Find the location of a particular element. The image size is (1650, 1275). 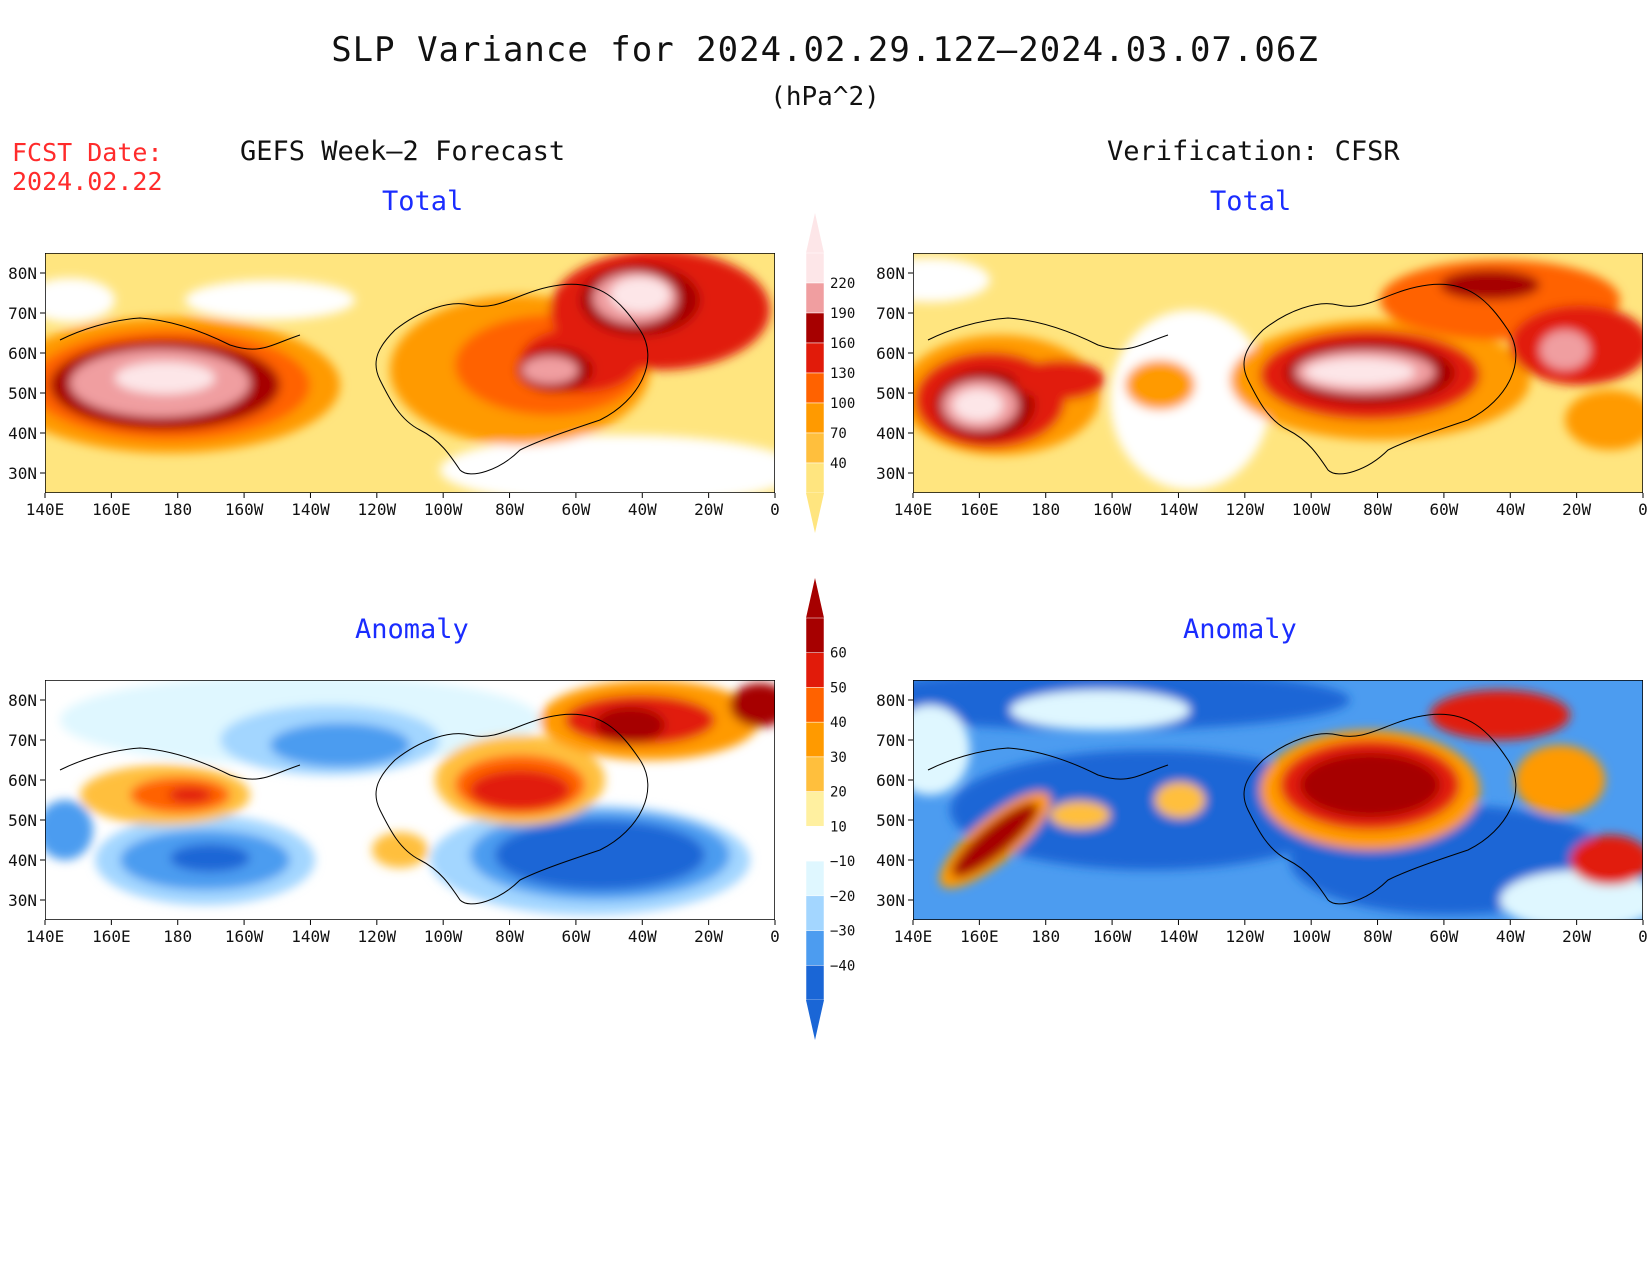

fcst-date-label: FCST Date: is located at coordinates (87, 152).